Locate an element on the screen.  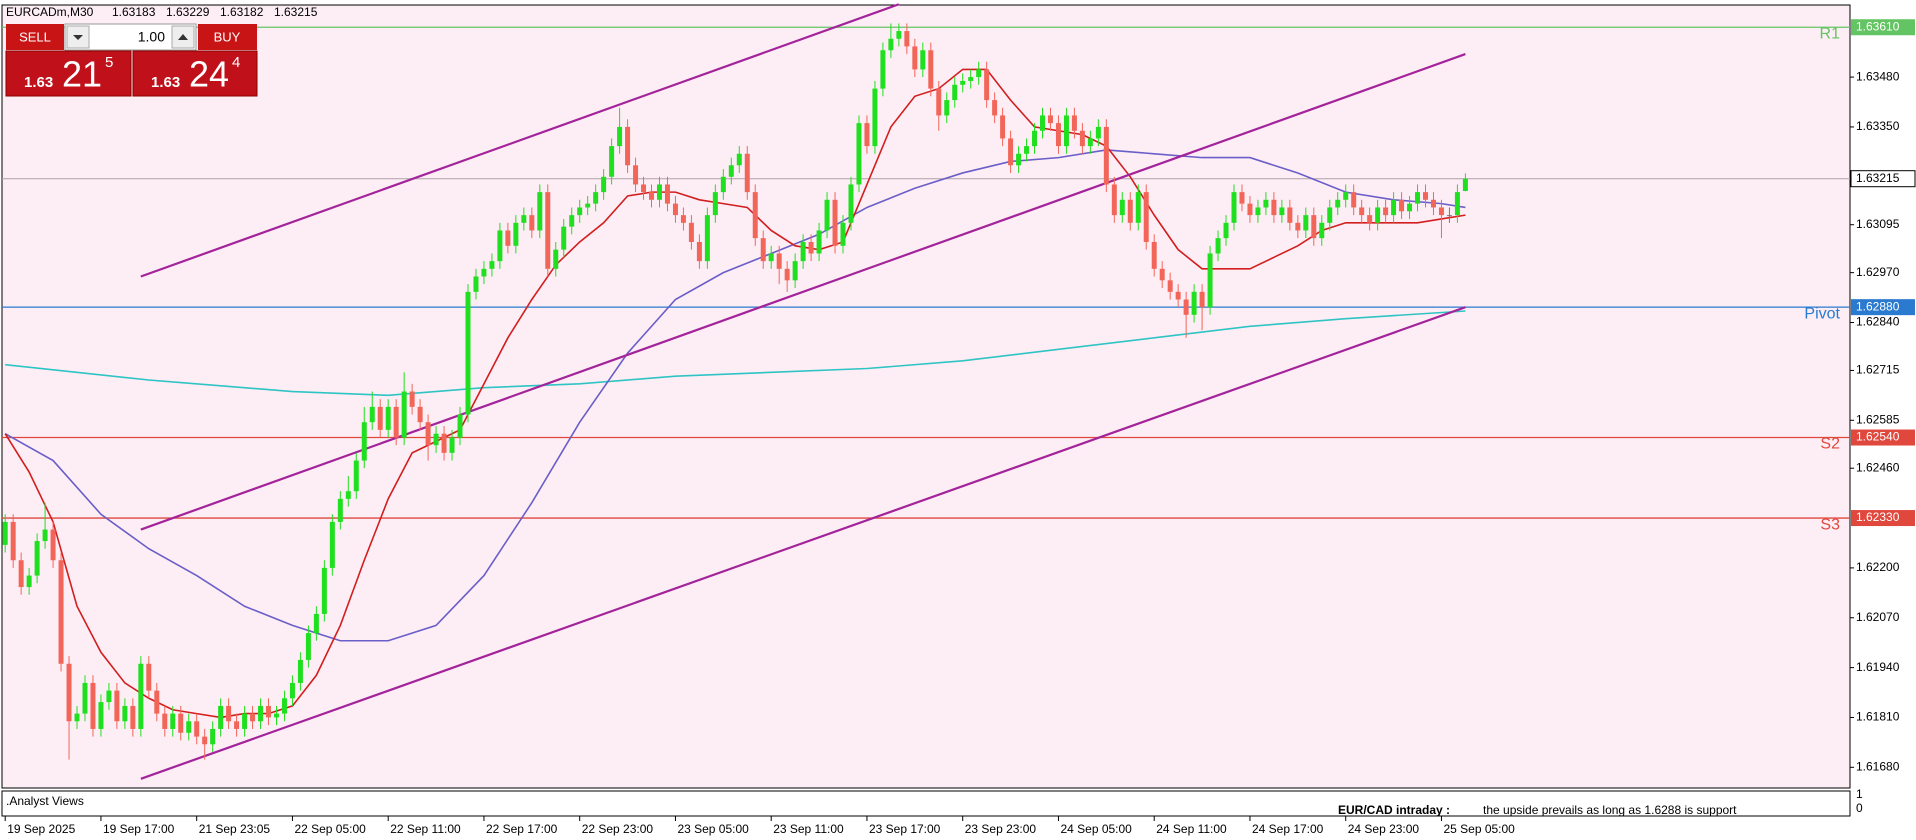
level-price: 1.62880 is located at coordinates (1878, 306).